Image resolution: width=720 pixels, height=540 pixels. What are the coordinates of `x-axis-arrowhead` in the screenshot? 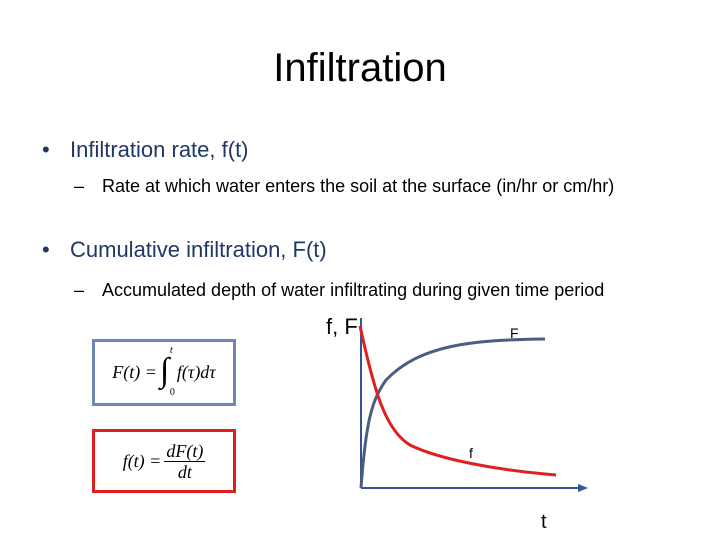 It's located at (583, 488).